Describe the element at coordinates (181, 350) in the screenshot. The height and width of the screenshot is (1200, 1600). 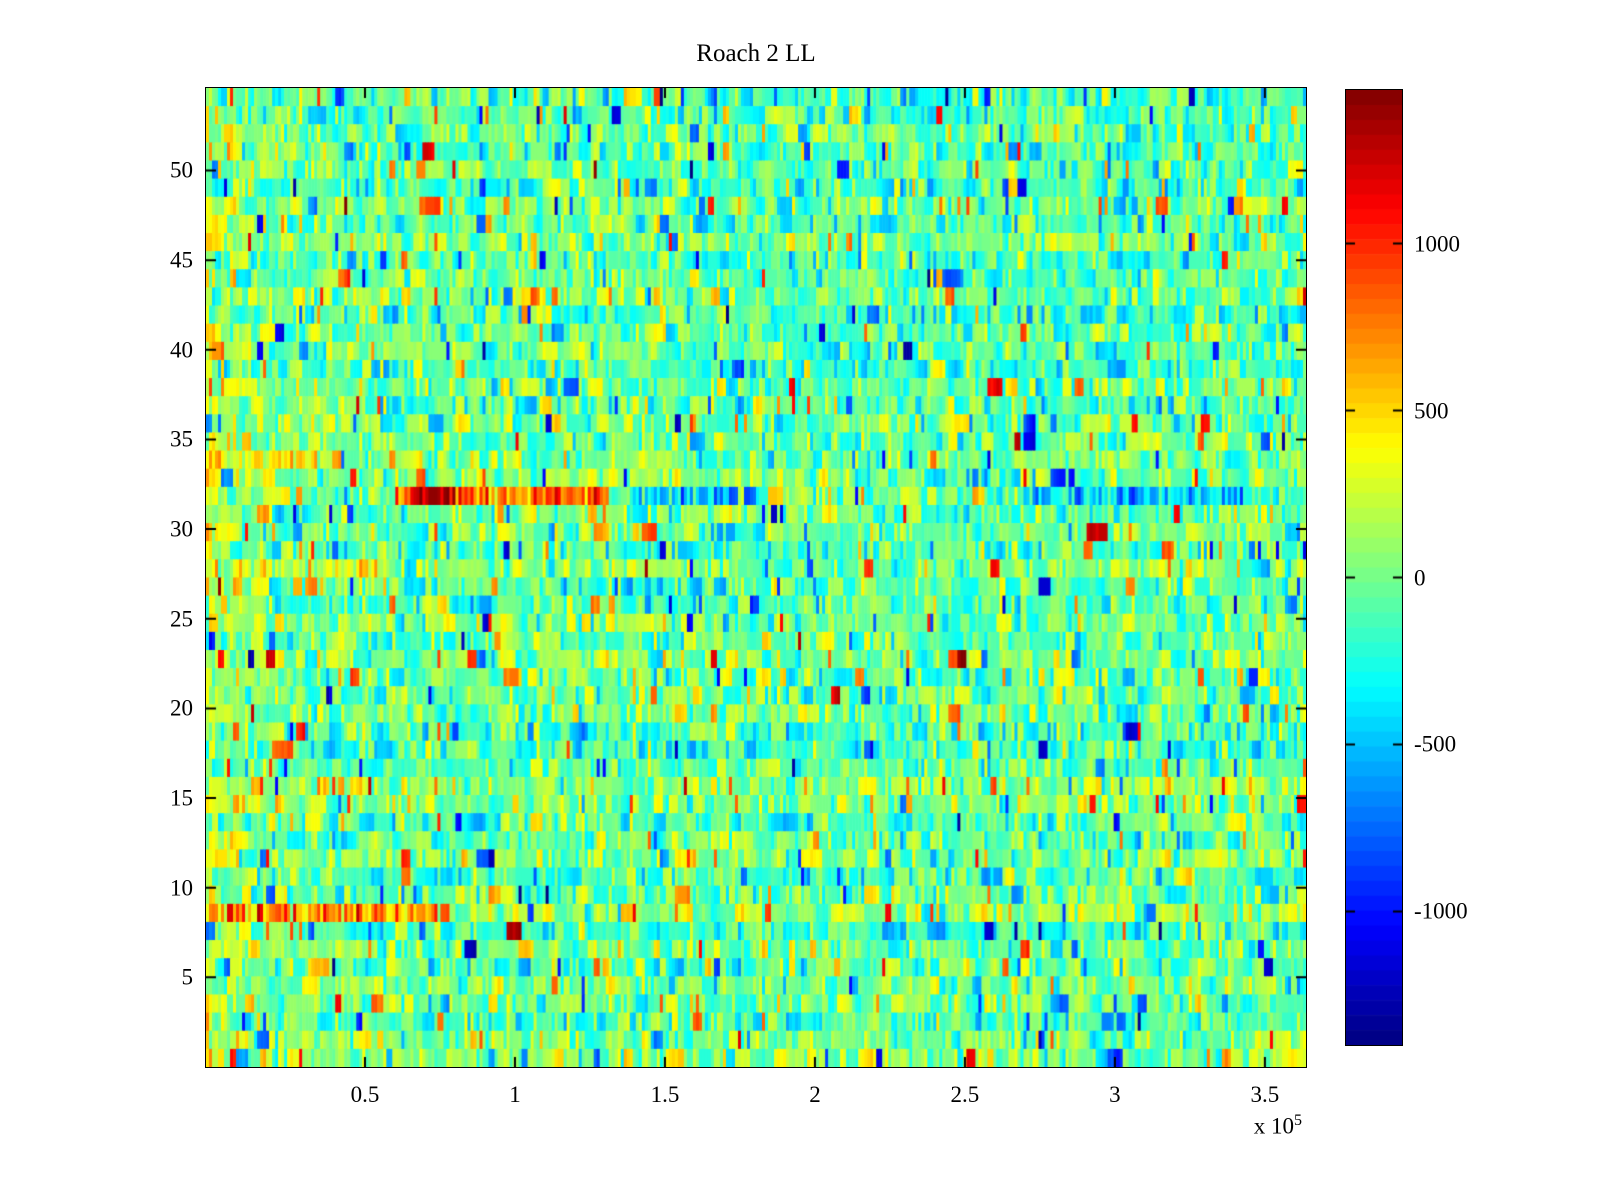
I see `y-tick-label: 40` at that location.